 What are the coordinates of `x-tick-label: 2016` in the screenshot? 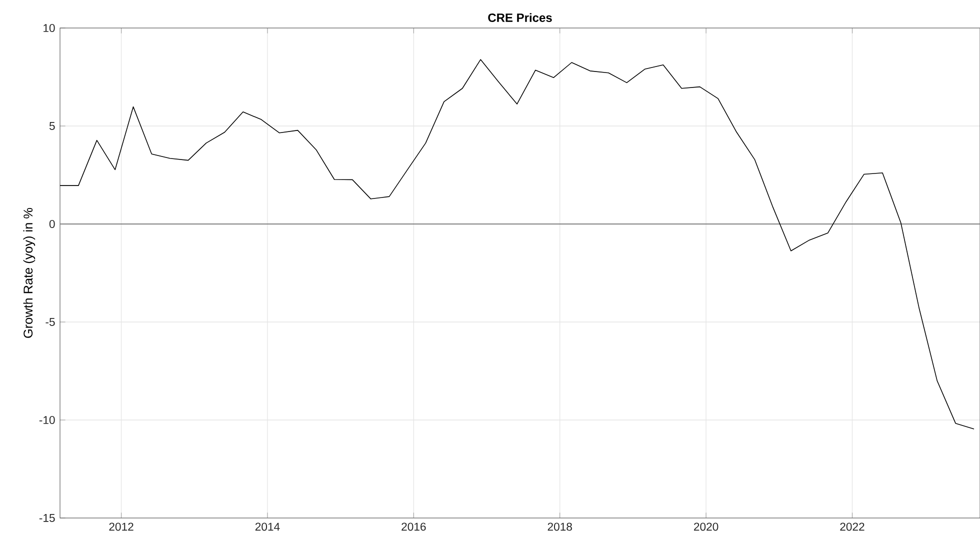 It's located at (414, 526).